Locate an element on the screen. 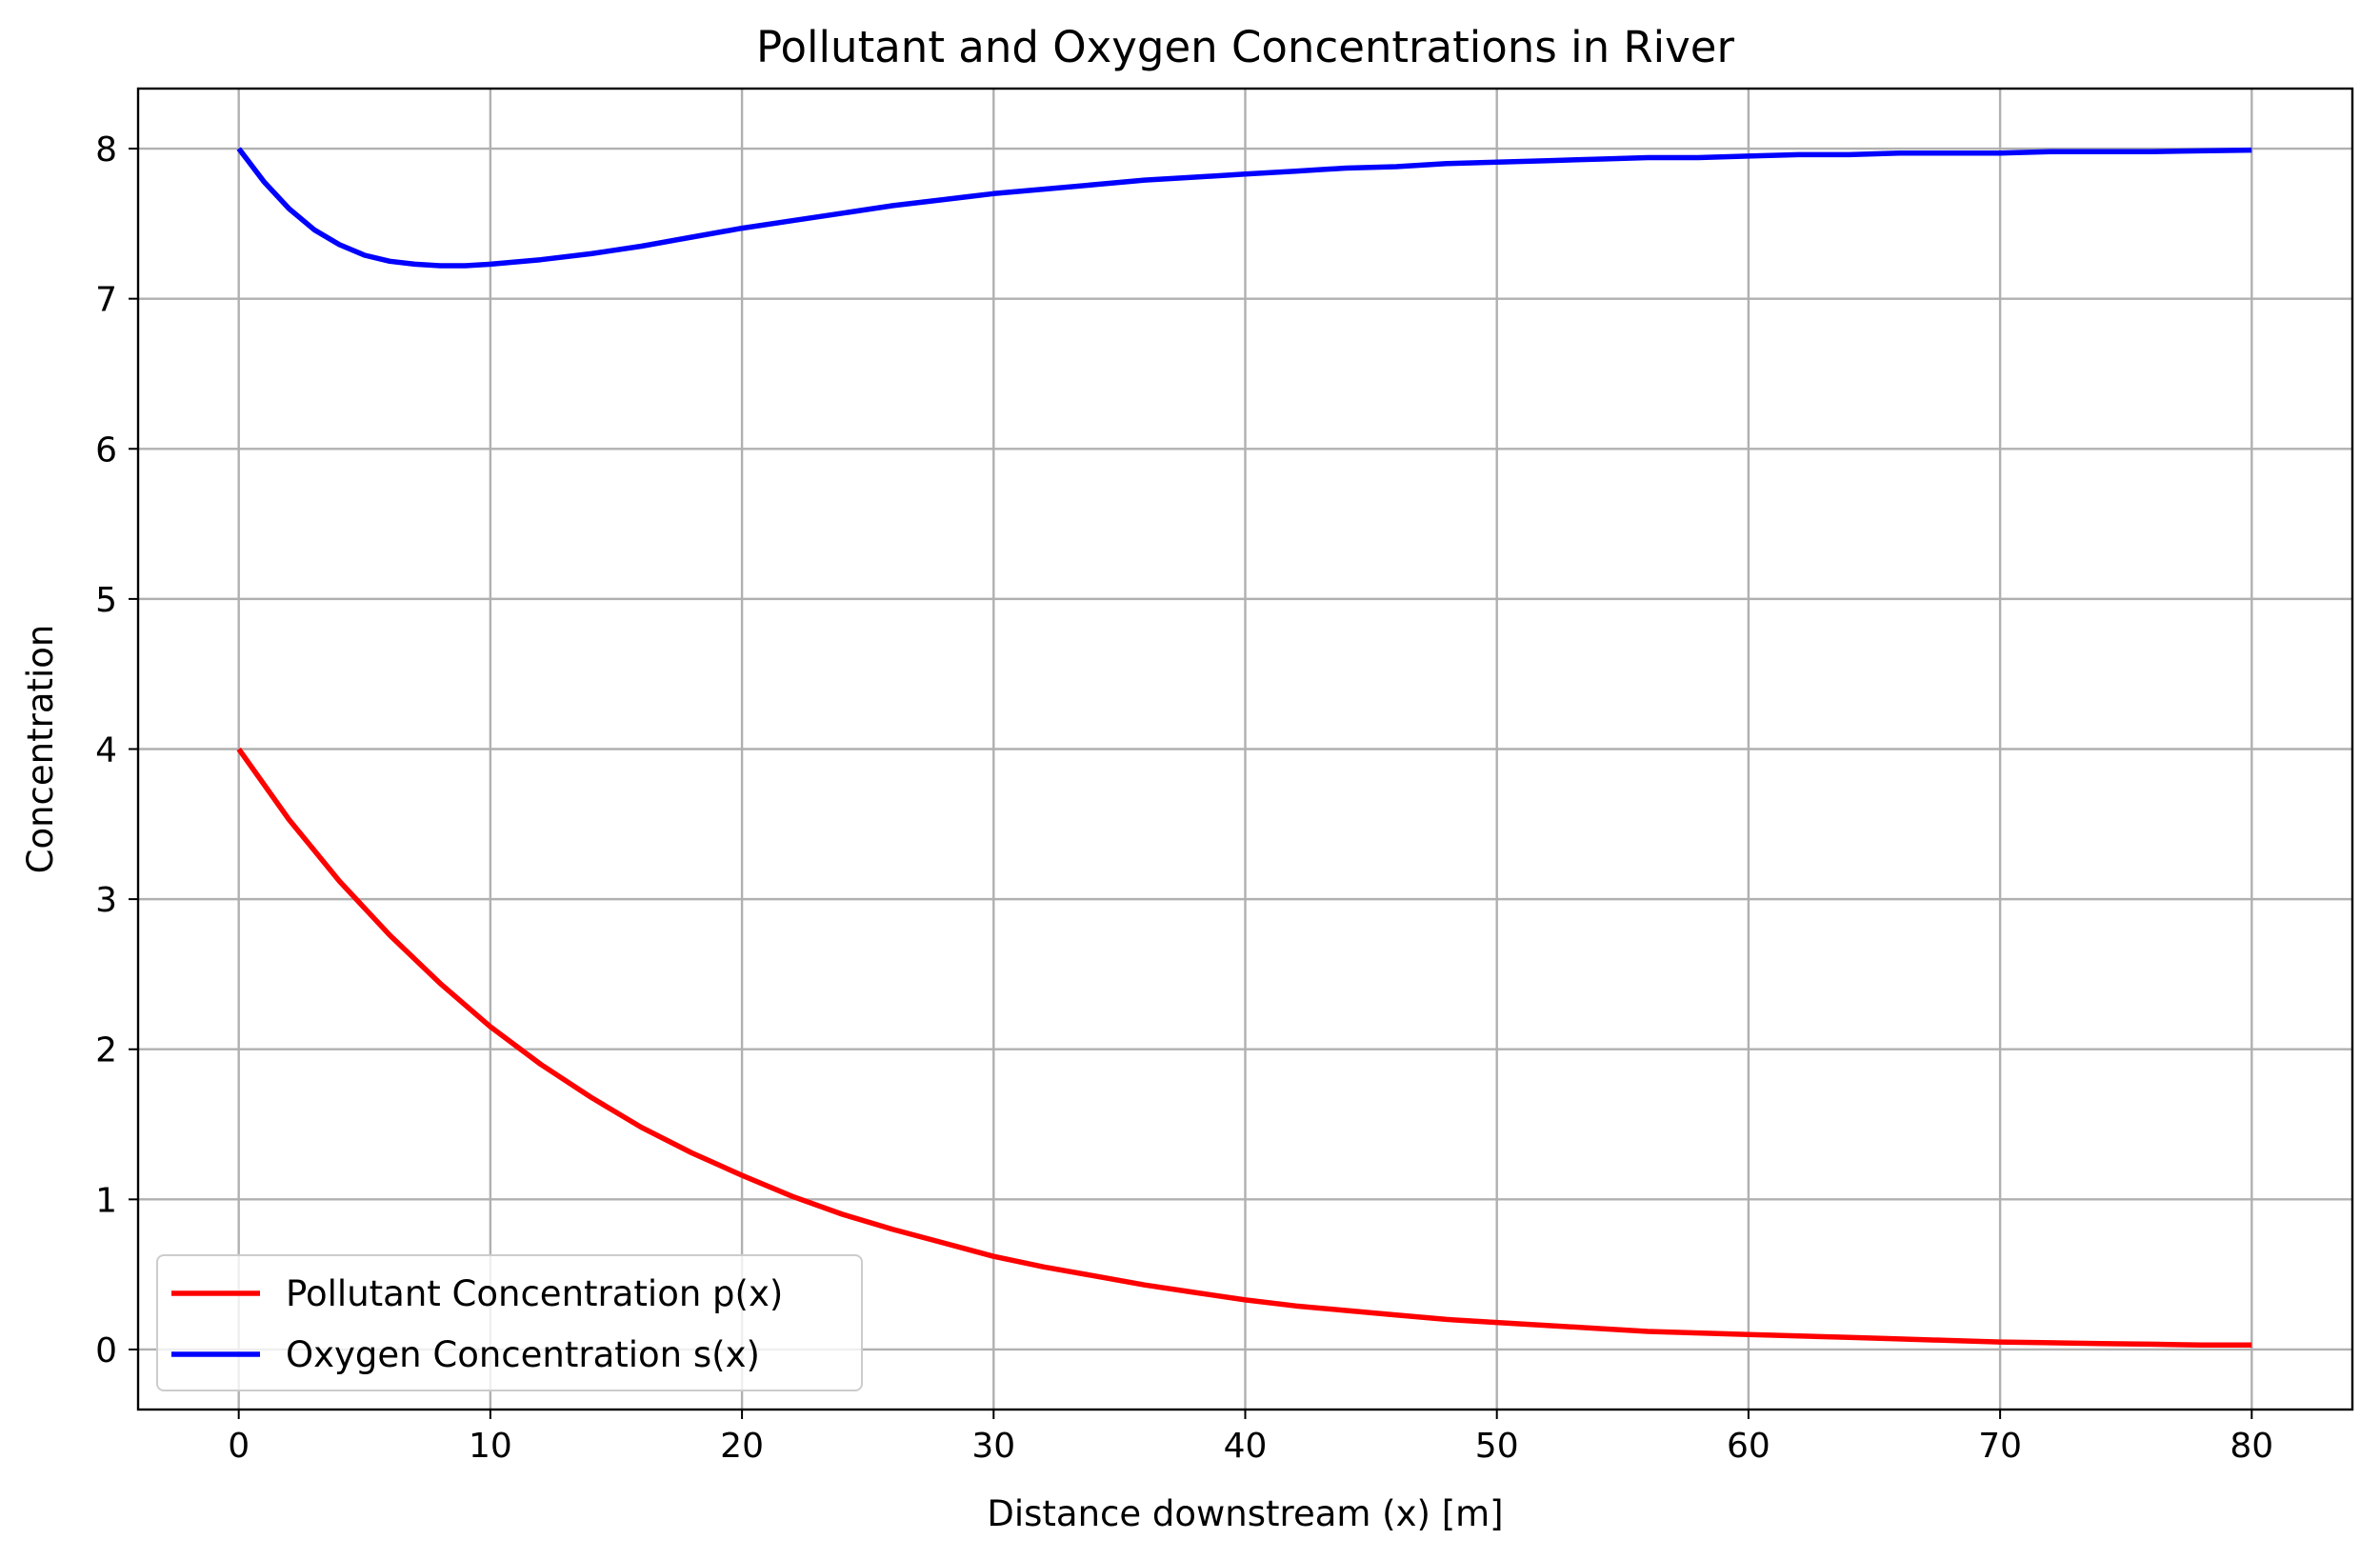  y-tick-label: 7 is located at coordinates (106, 300).